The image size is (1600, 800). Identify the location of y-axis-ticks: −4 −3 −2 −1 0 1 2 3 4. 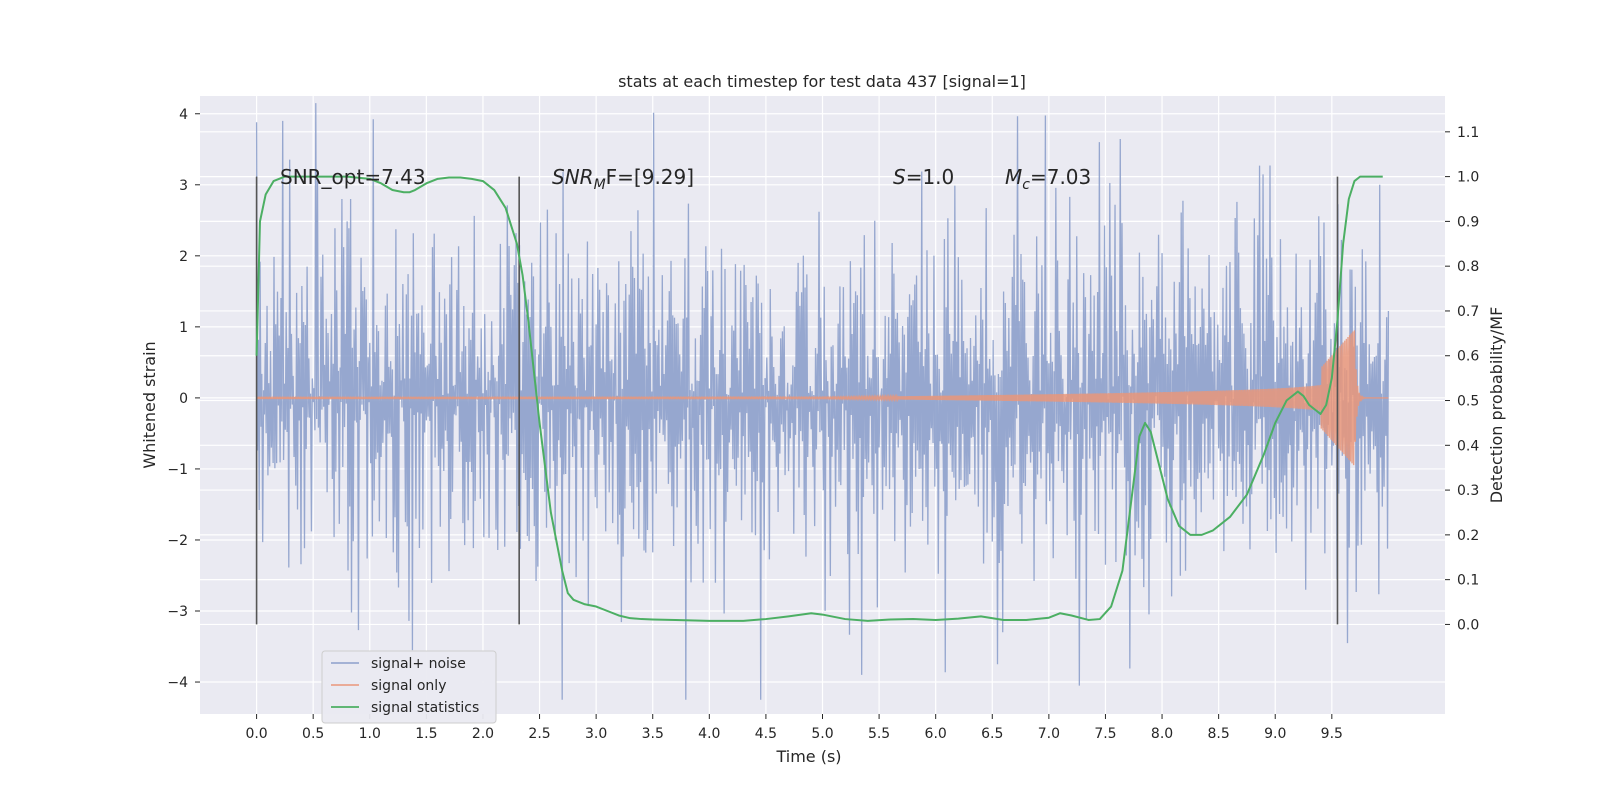
(183, 399).